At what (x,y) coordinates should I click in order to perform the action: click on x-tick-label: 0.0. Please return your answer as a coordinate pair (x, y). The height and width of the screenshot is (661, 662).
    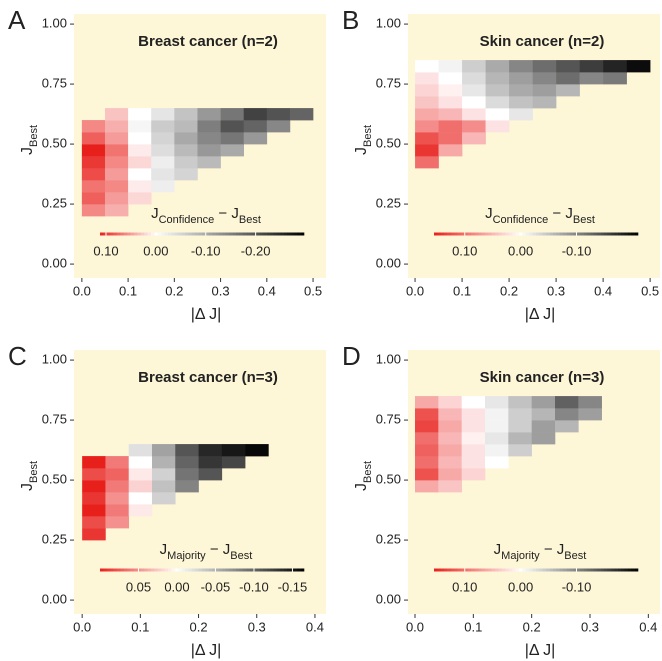
    Looking at the image, I should click on (82, 626).